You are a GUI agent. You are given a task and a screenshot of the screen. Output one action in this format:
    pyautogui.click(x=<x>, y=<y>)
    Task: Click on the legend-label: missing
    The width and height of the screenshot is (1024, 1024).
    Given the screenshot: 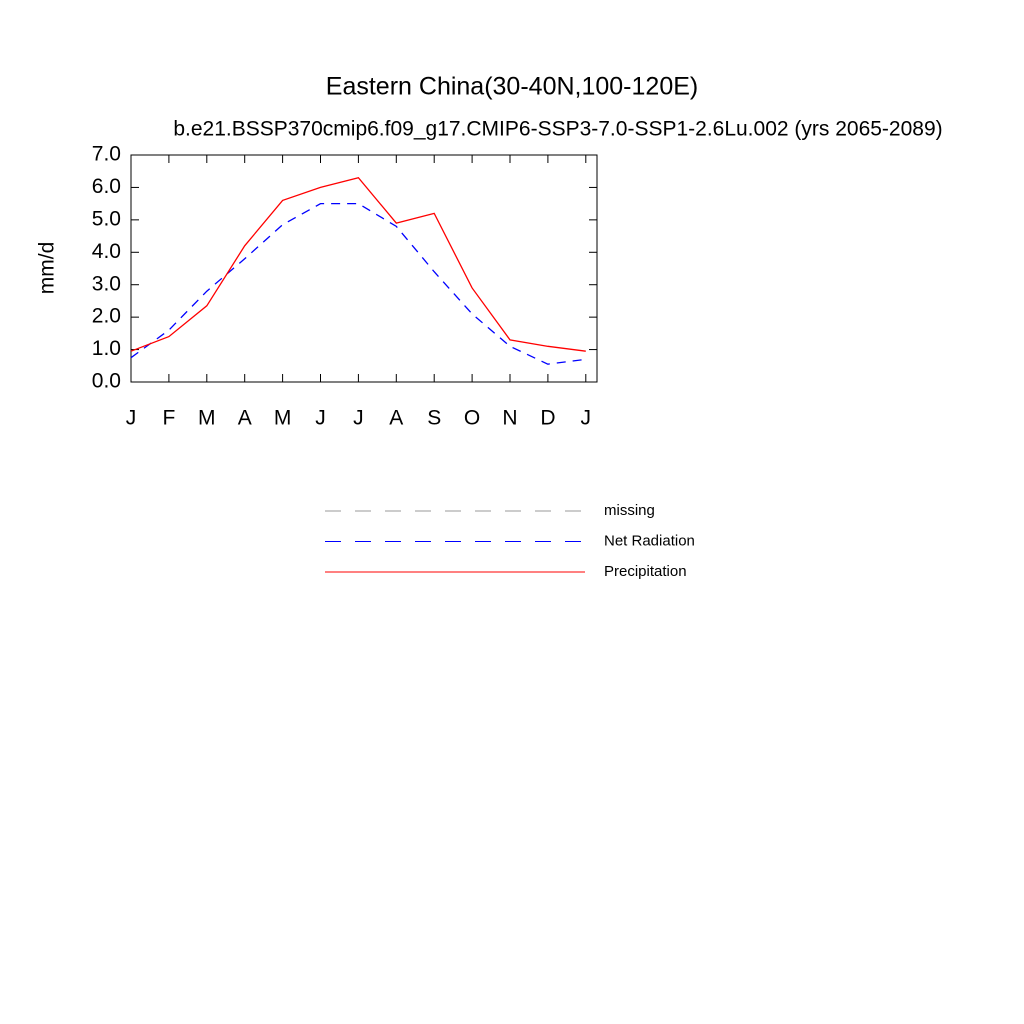 What is the action you would take?
    pyautogui.click(x=629, y=510)
    